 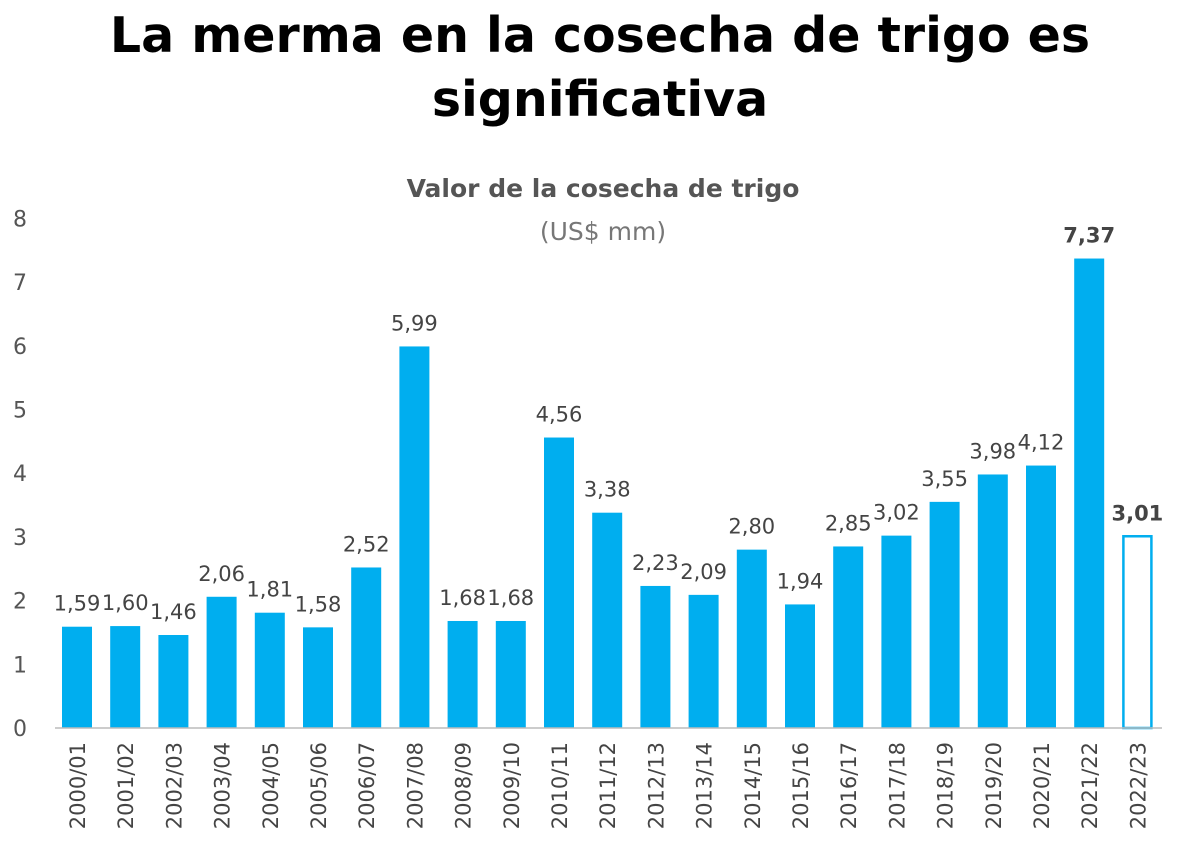 What do you see at coordinates (848, 637) in the screenshot?
I see `bar-2016/17` at bounding box center [848, 637].